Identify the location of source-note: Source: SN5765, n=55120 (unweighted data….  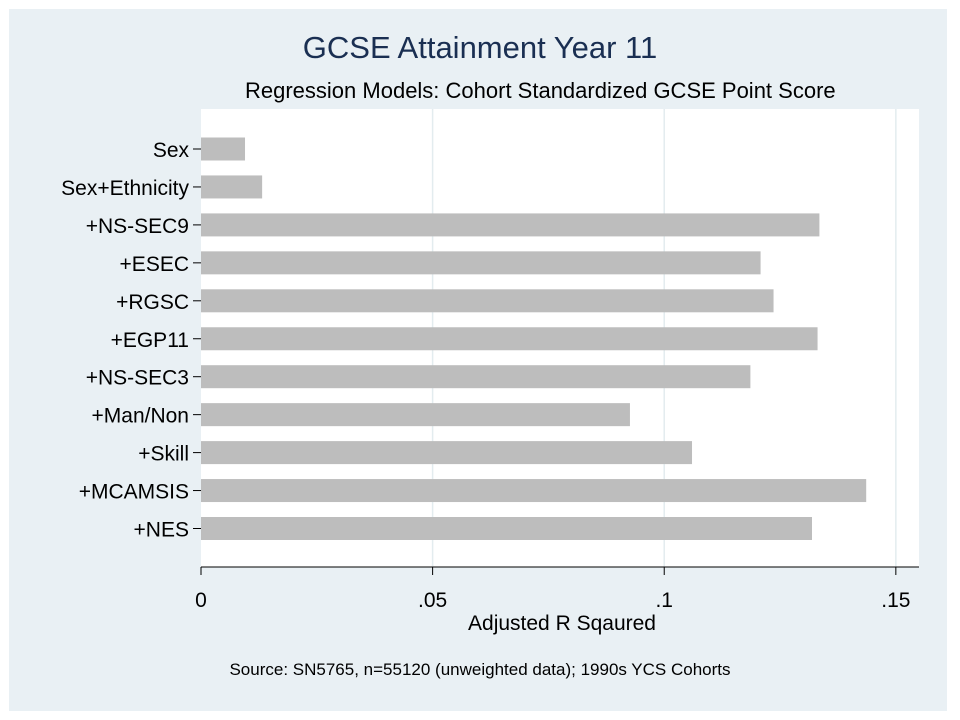
(480, 669).